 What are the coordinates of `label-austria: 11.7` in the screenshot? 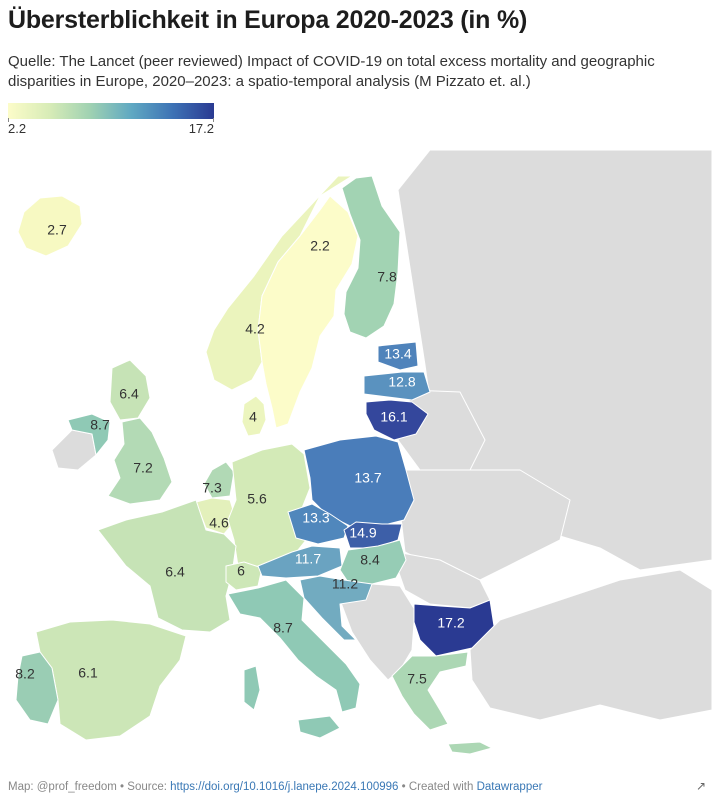 It's located at (308, 559).